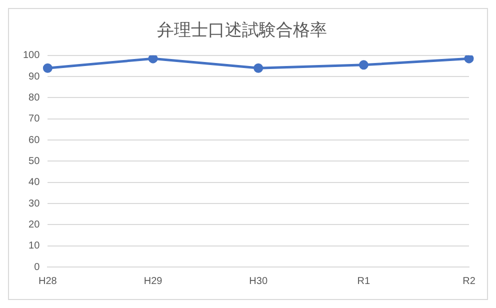  I want to click on y-tick-label: 40, so click(34, 182).